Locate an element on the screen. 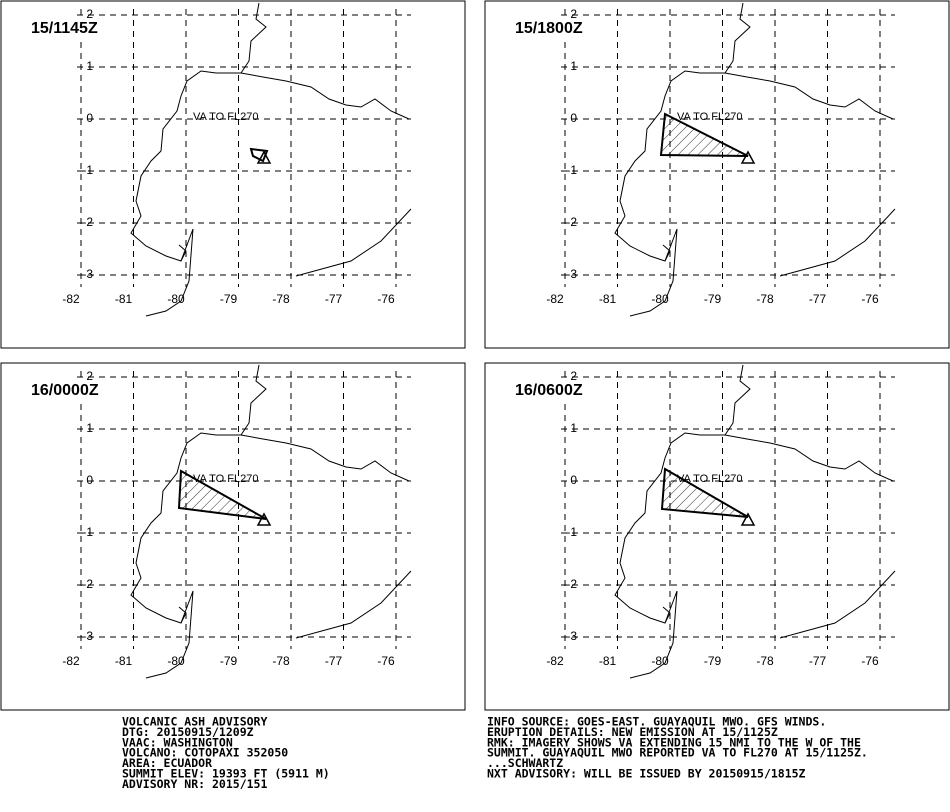  advisory-line: ...SCHWARTZ is located at coordinates (525, 763).